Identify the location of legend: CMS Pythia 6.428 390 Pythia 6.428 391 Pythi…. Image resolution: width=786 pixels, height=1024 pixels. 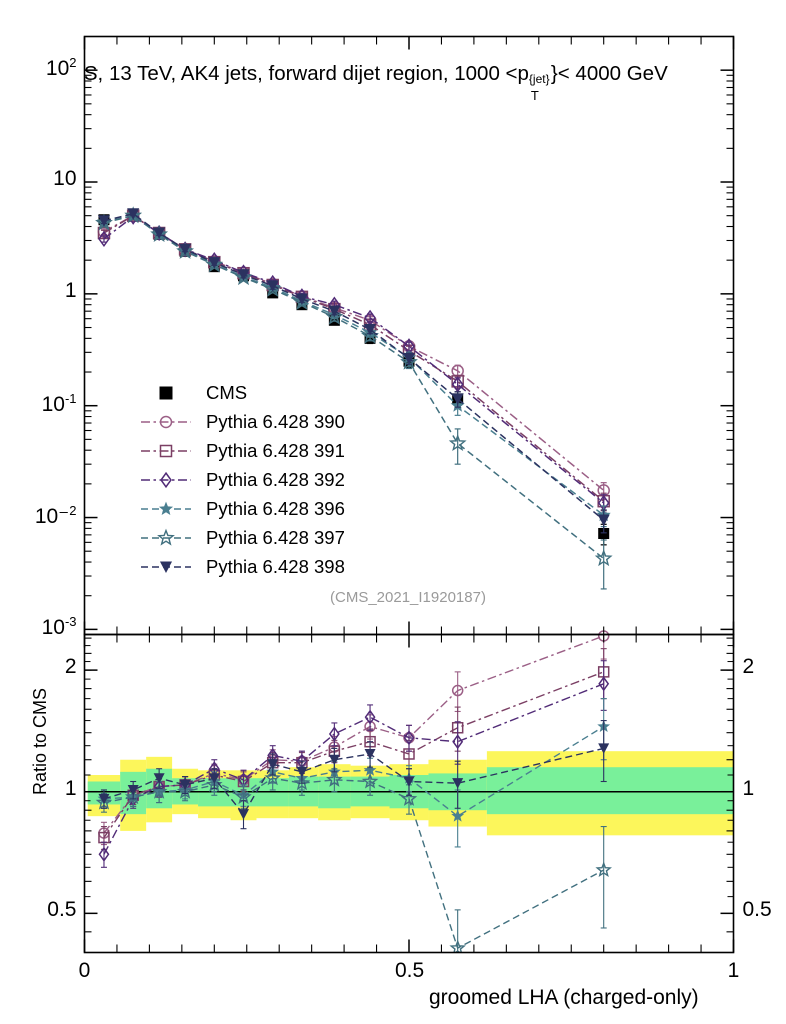
(242, 479).